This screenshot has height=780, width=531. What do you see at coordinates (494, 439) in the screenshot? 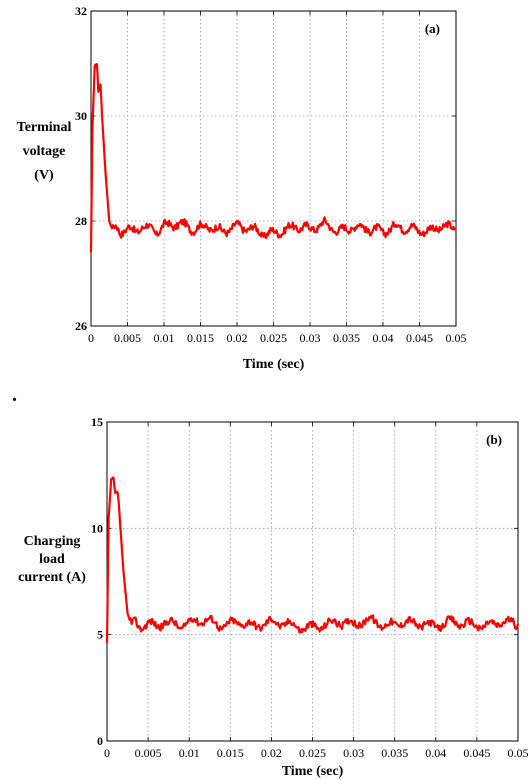
I see `panel-label: (b)` at bounding box center [494, 439].